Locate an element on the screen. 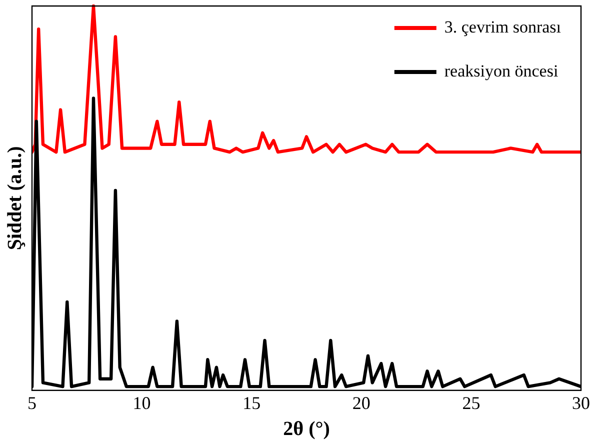 The width and height of the screenshot is (593, 446). x-tick-label: 25 is located at coordinates (471, 402).